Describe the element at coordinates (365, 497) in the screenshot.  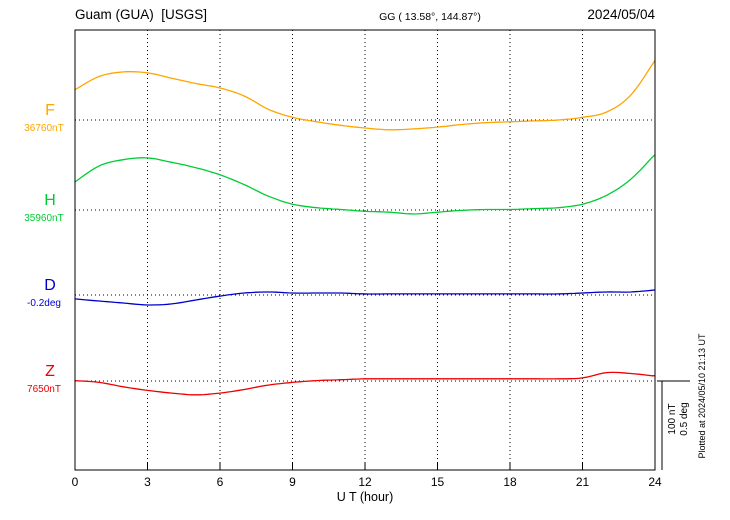
I see `x-axis-label: U T (hour)` at that location.